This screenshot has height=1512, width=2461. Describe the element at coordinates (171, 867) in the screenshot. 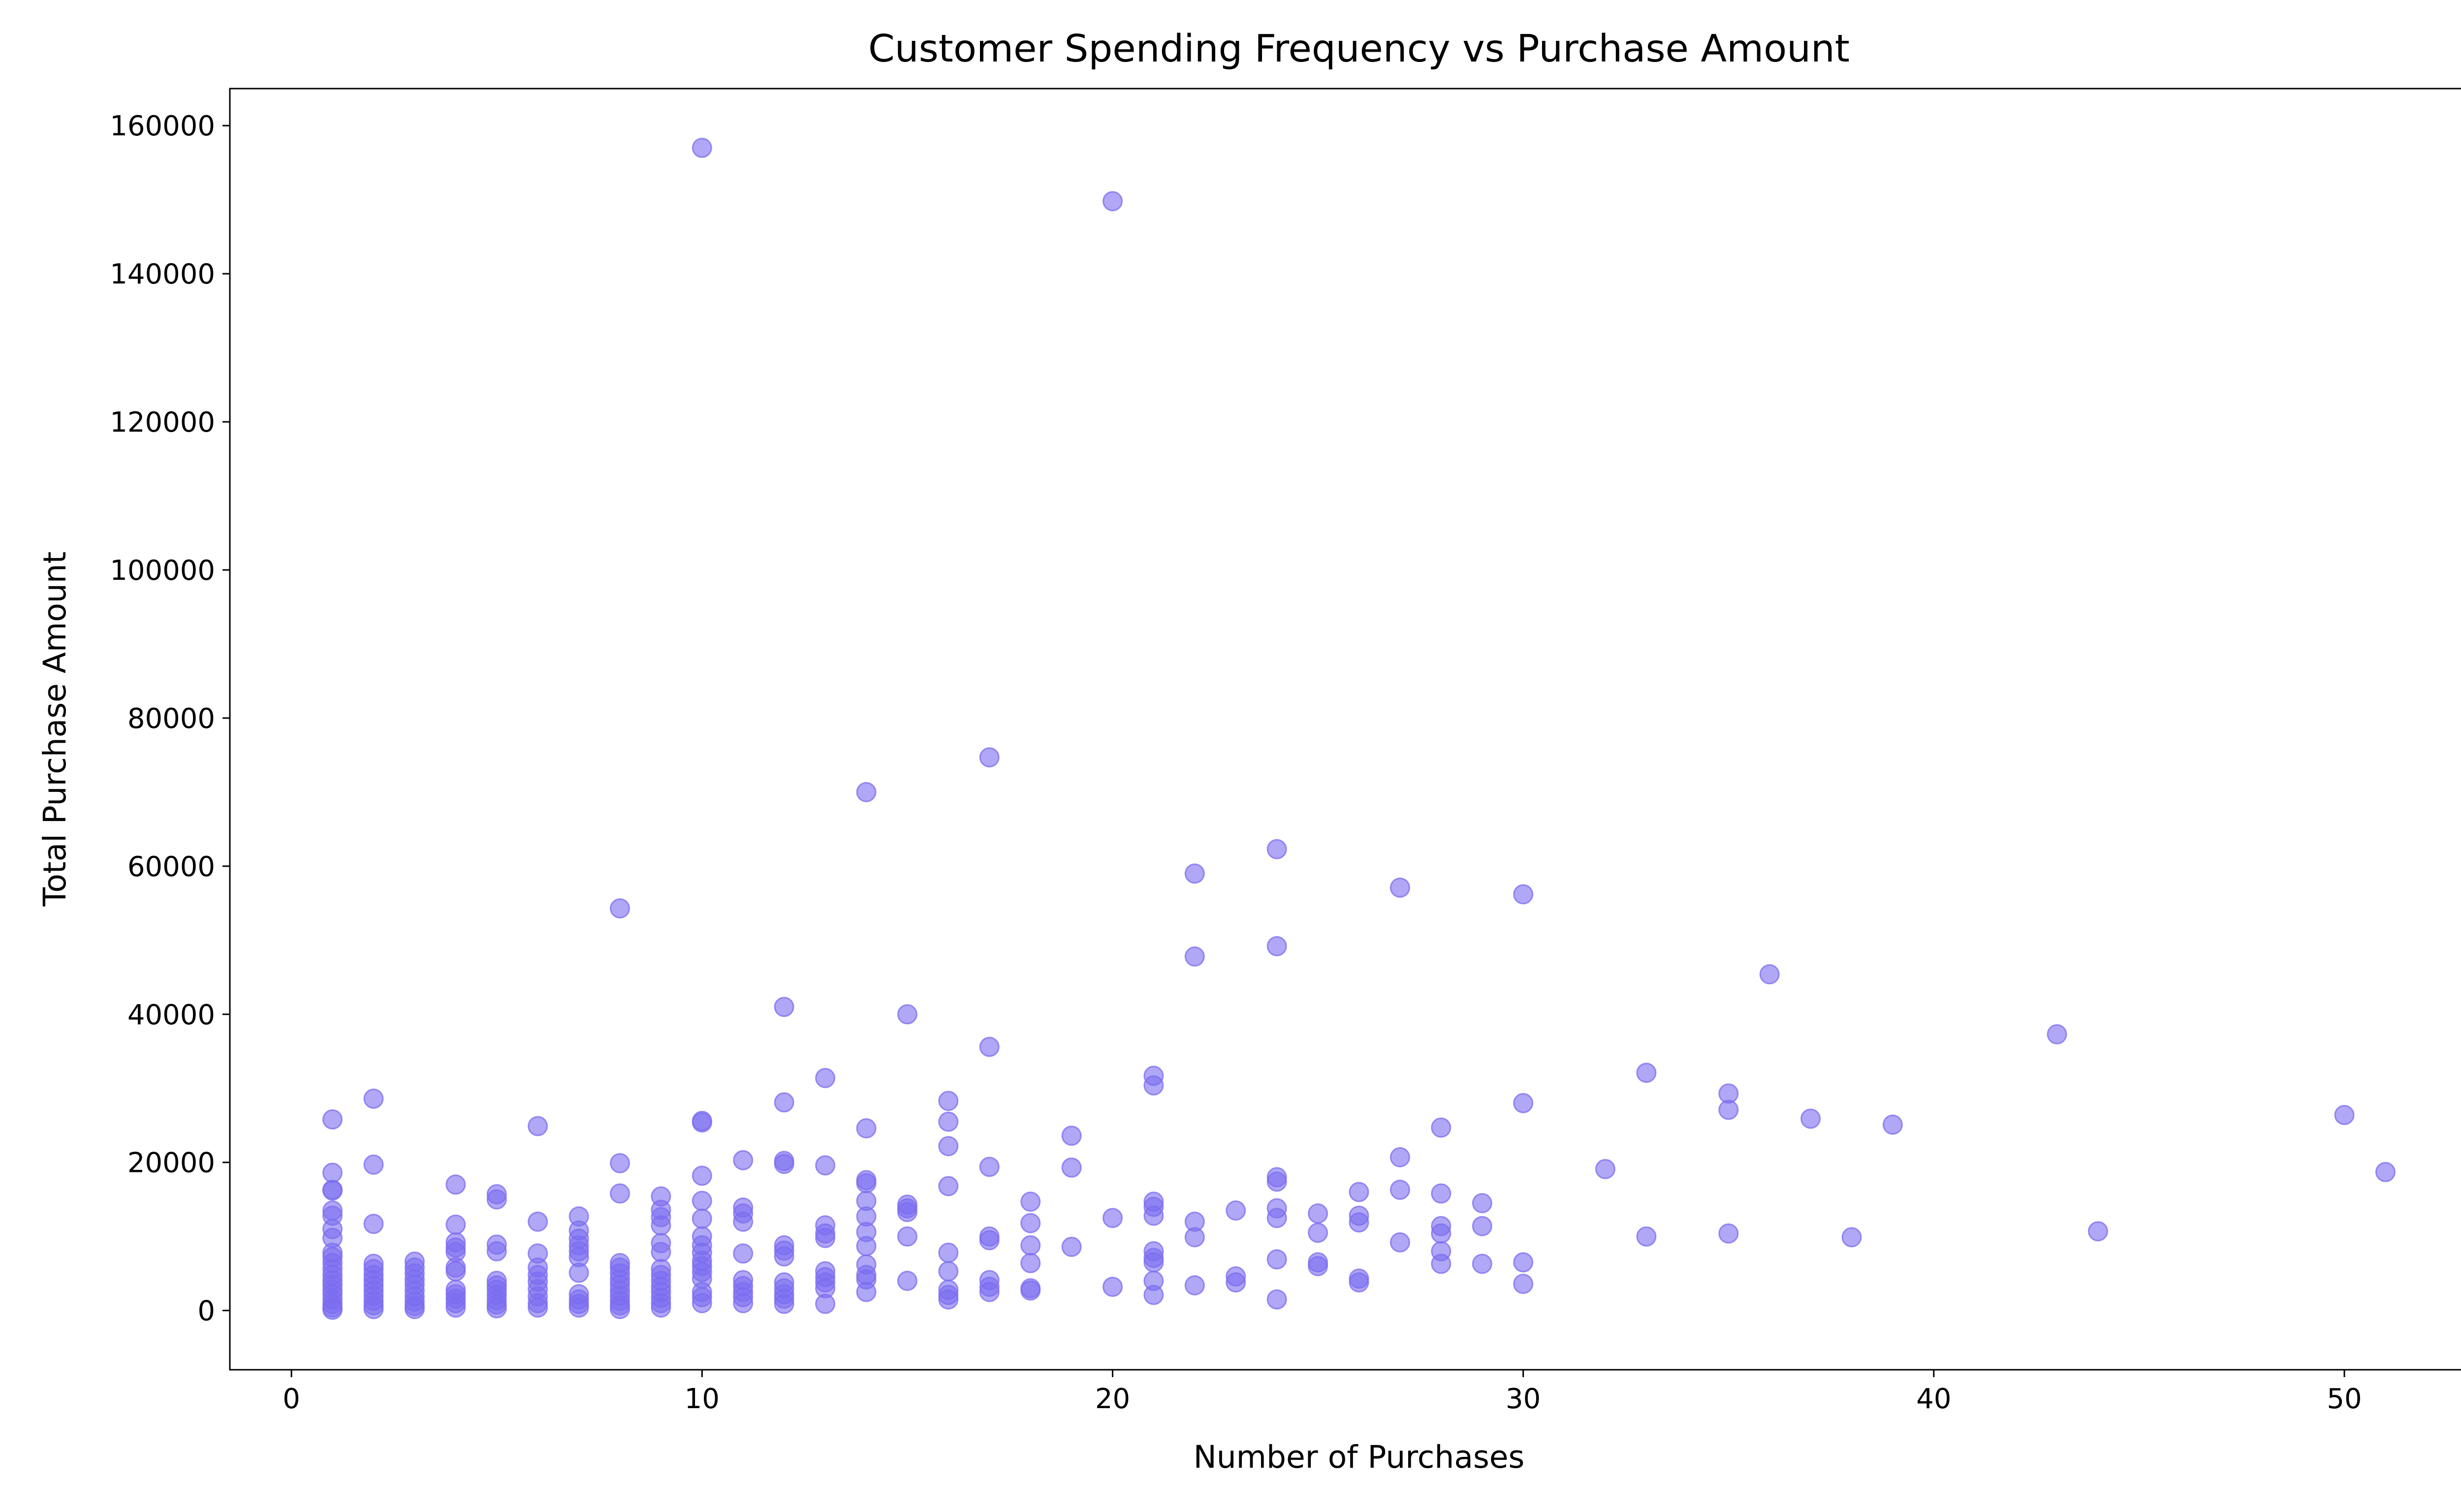

I see `y-tick-label: 60000` at that location.